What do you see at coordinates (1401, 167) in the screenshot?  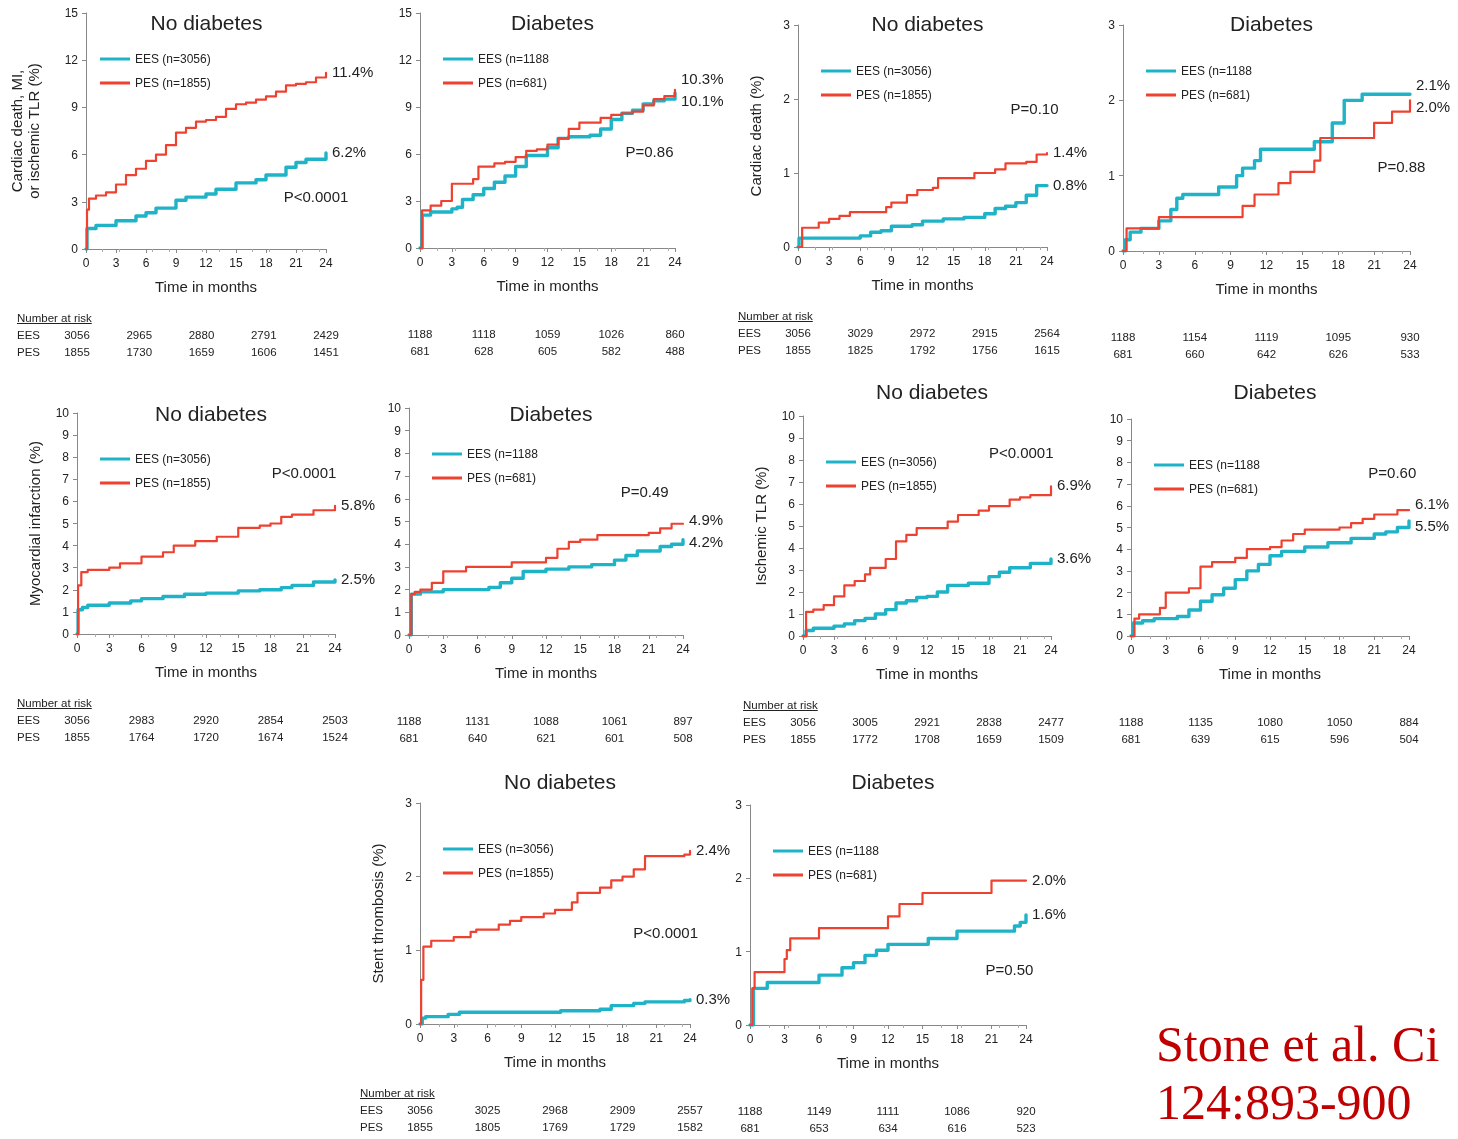 I see `annotation: P=0.88` at bounding box center [1401, 167].